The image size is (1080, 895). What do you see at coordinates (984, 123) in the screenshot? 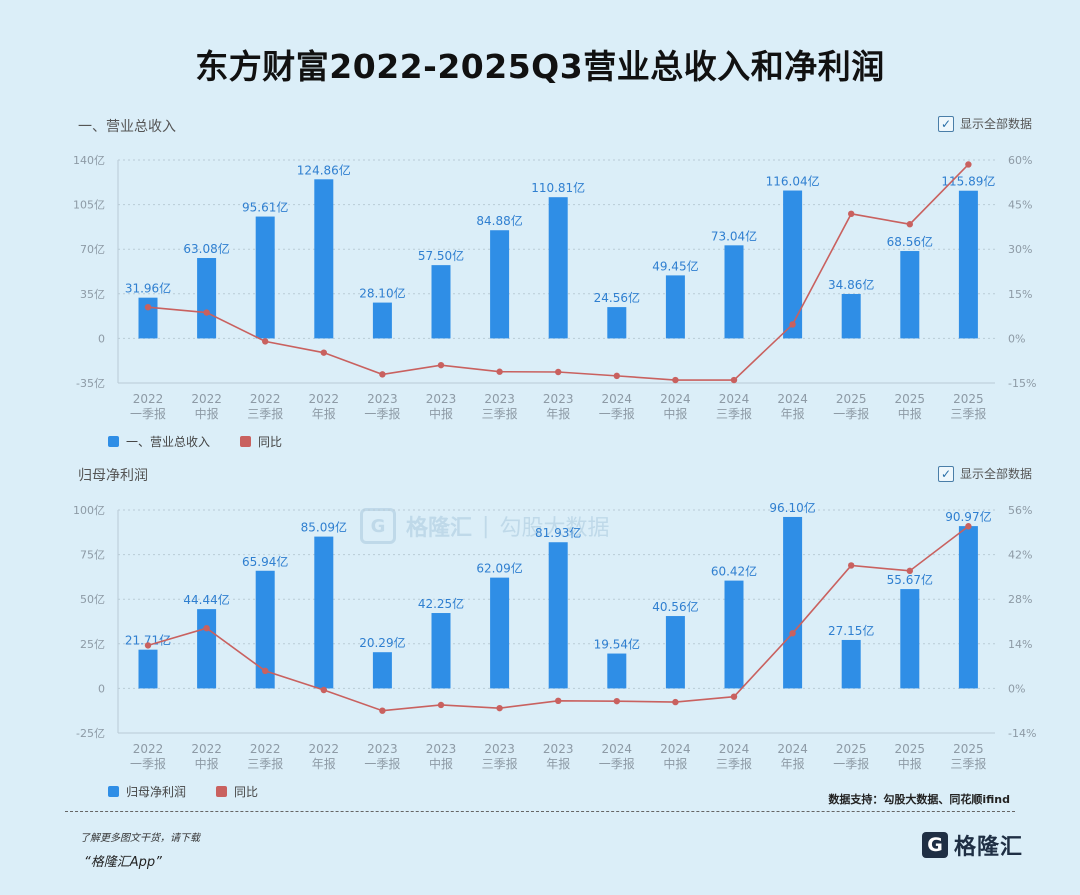
I see `chart1-show-all-toggle: ✓ 显示全部数据` at bounding box center [984, 123].